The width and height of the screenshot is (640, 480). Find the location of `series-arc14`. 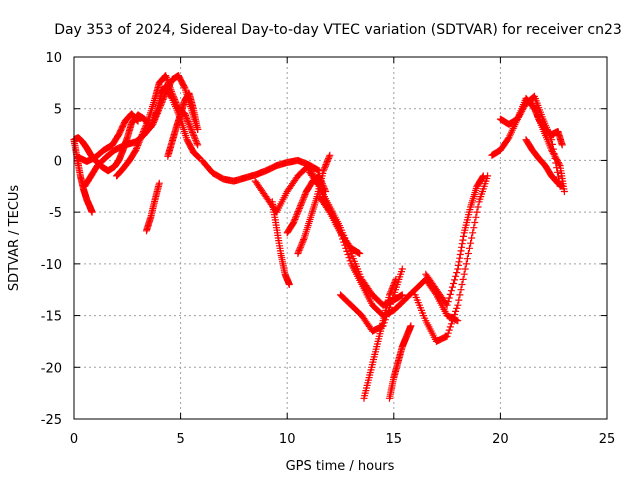

series-arc14 is located at coordinates (388, 259).